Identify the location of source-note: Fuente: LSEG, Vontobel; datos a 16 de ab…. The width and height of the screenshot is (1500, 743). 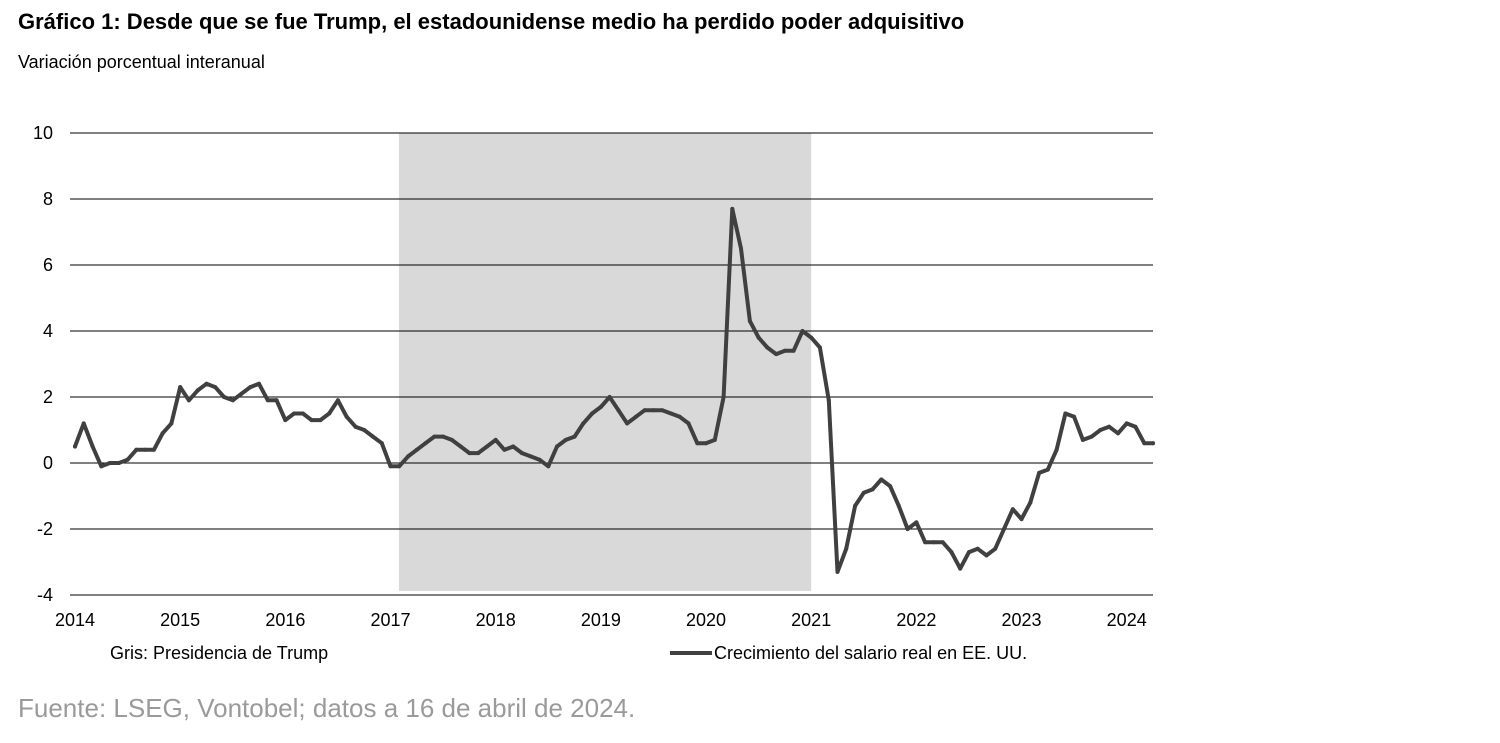
(327, 708).